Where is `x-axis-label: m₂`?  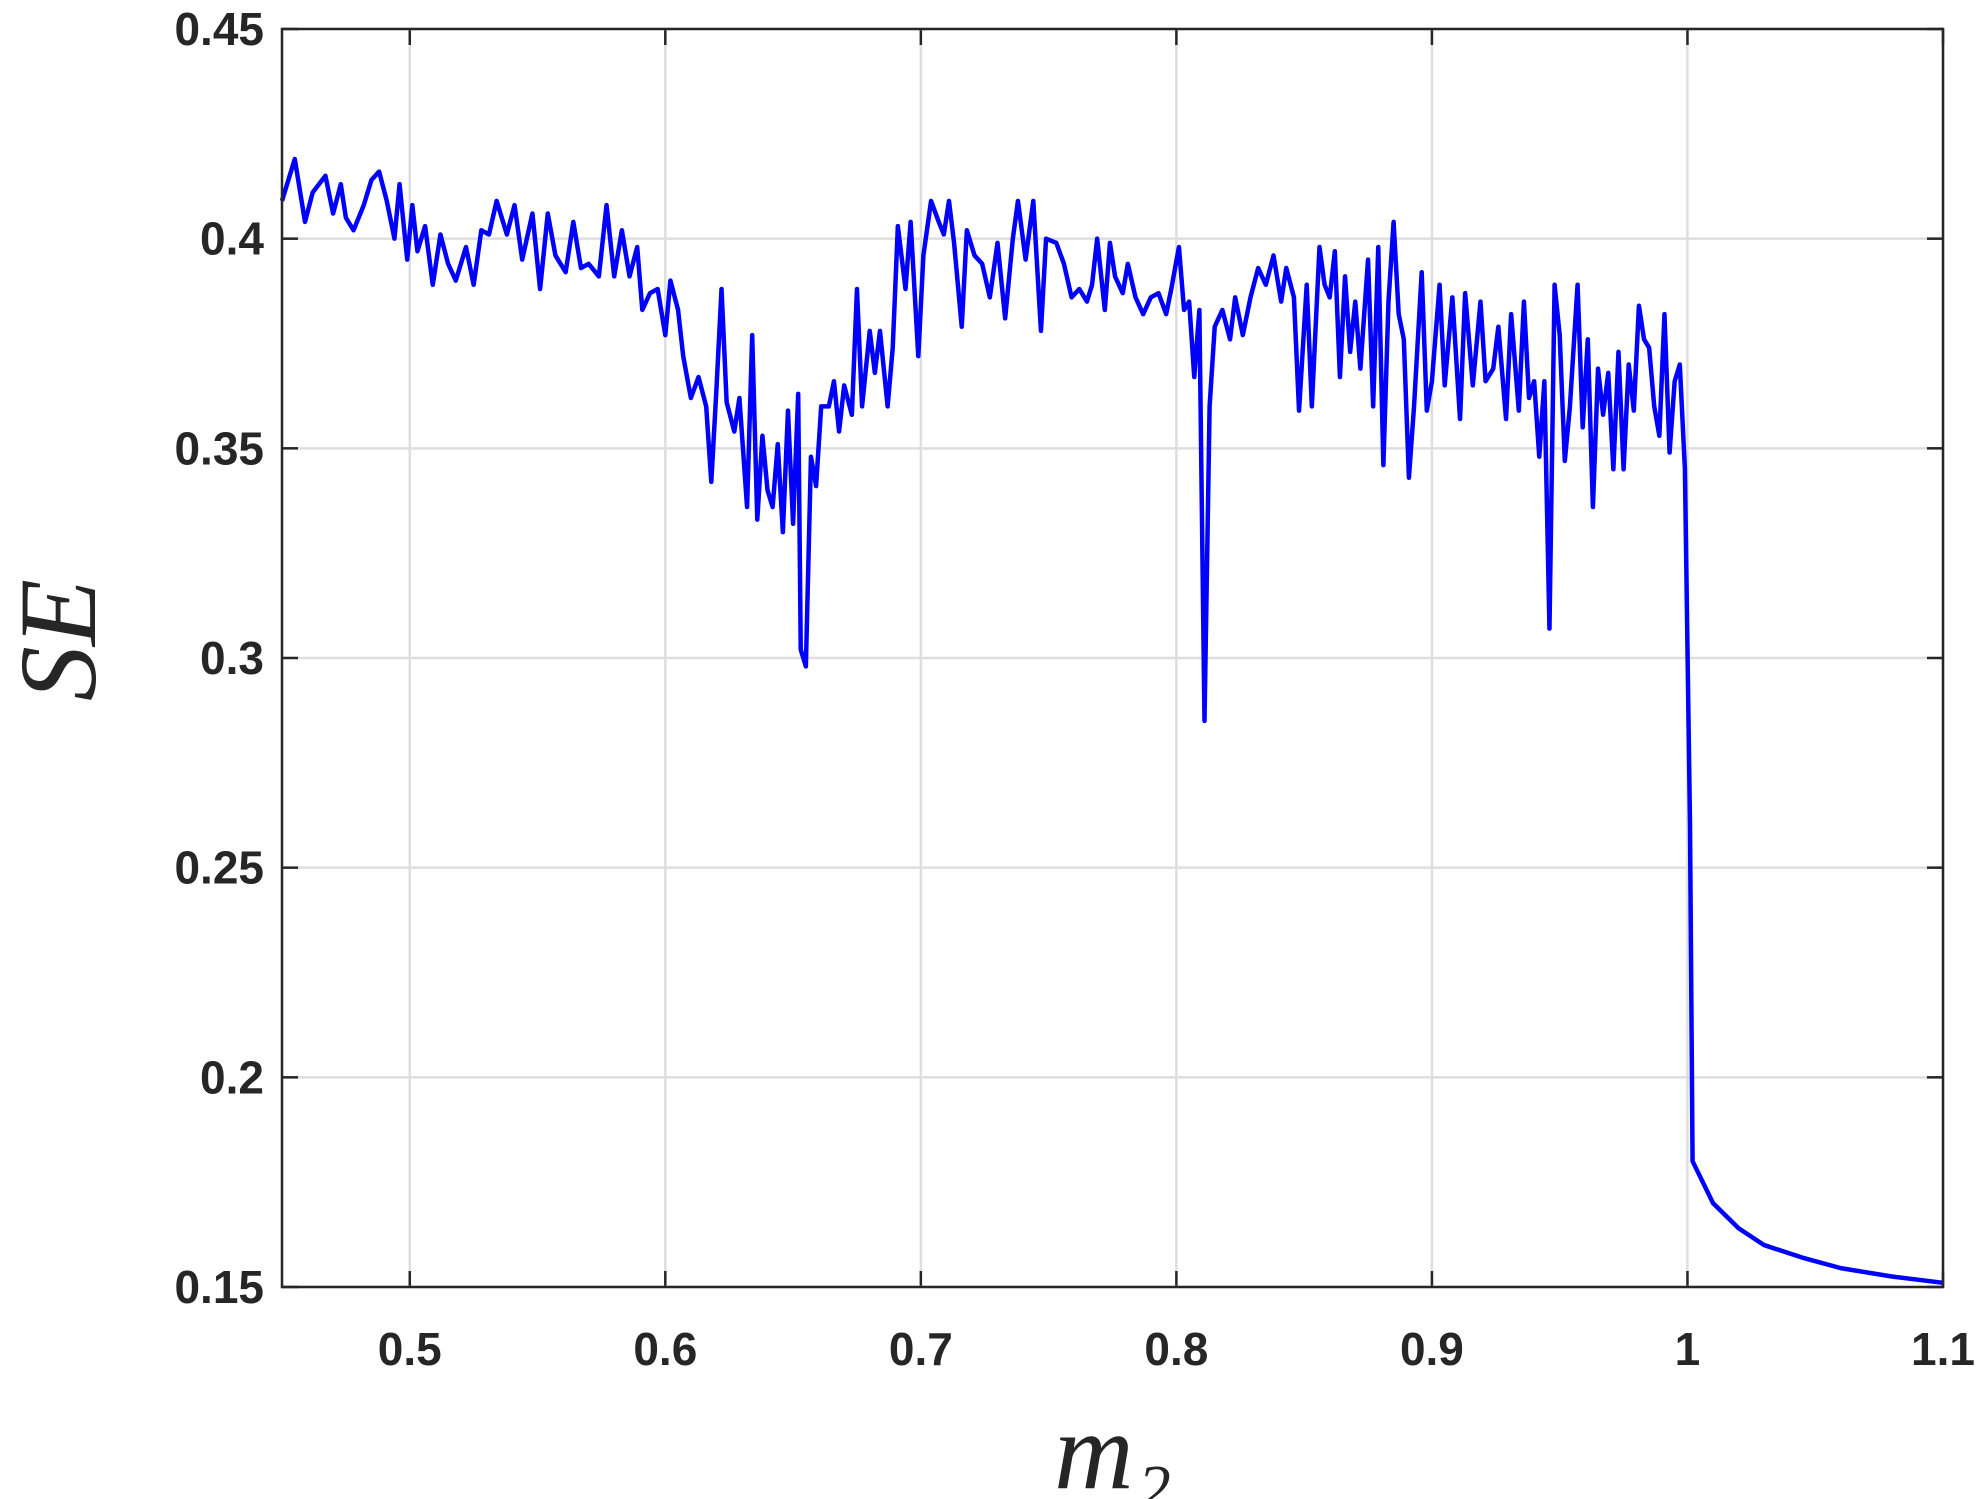
x-axis-label: m₂ is located at coordinates (1113, 1444).